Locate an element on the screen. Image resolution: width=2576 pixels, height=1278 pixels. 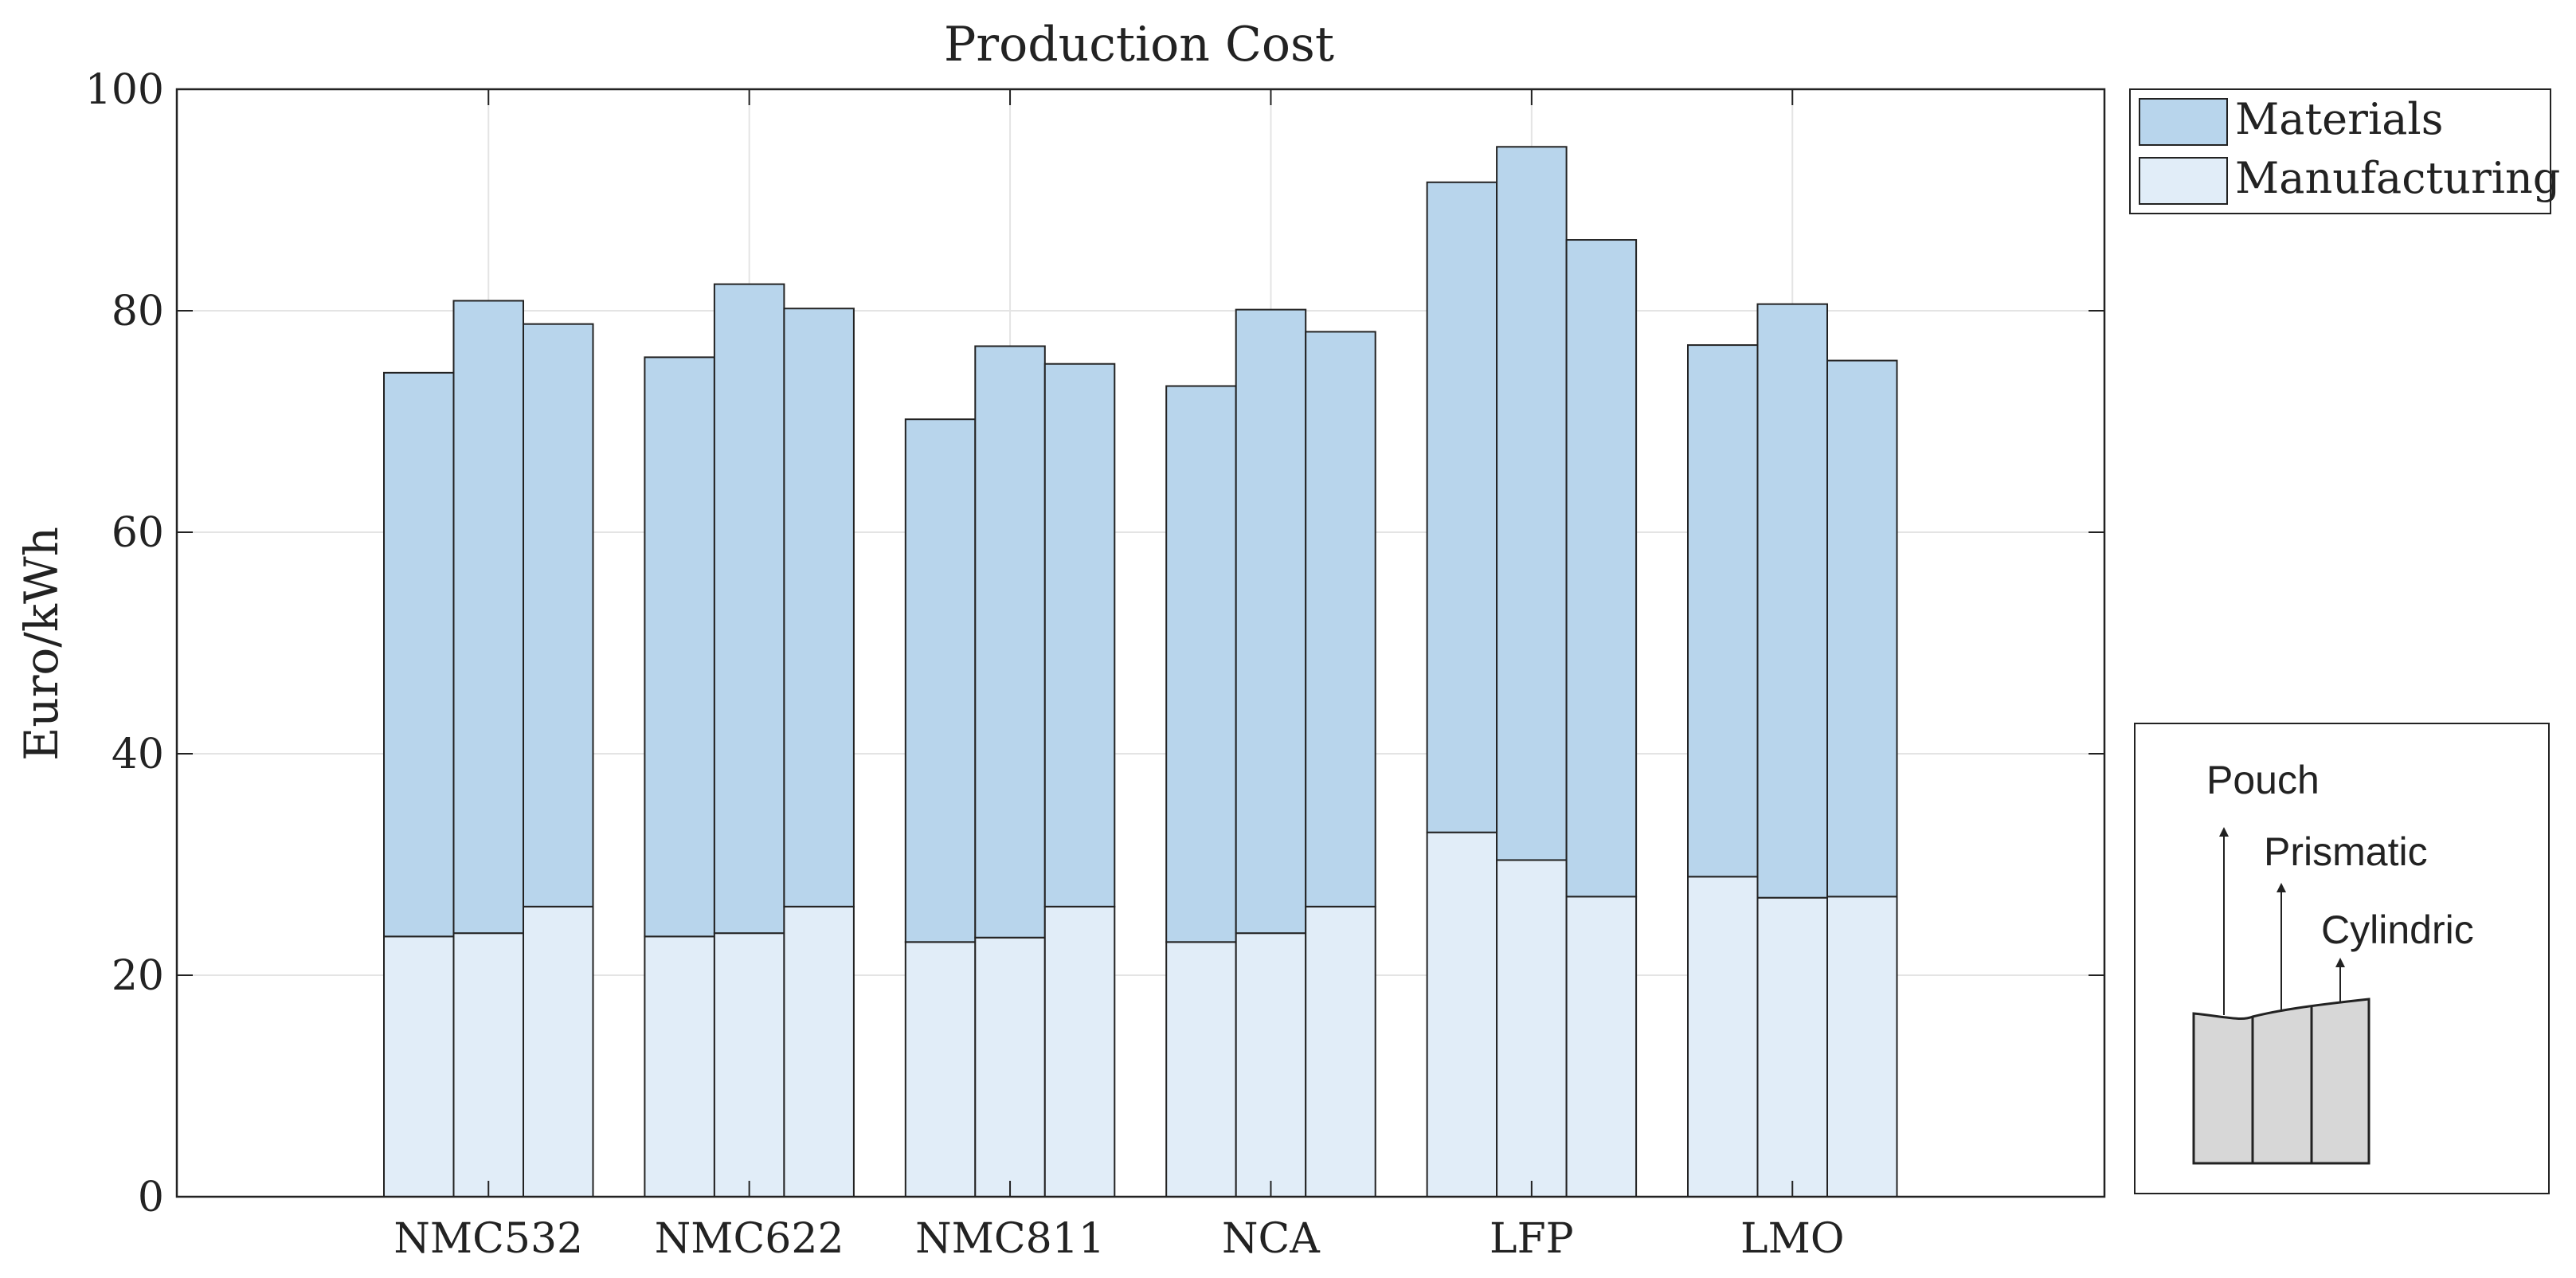
y-tick-label: 60 is located at coordinates (138, 533).